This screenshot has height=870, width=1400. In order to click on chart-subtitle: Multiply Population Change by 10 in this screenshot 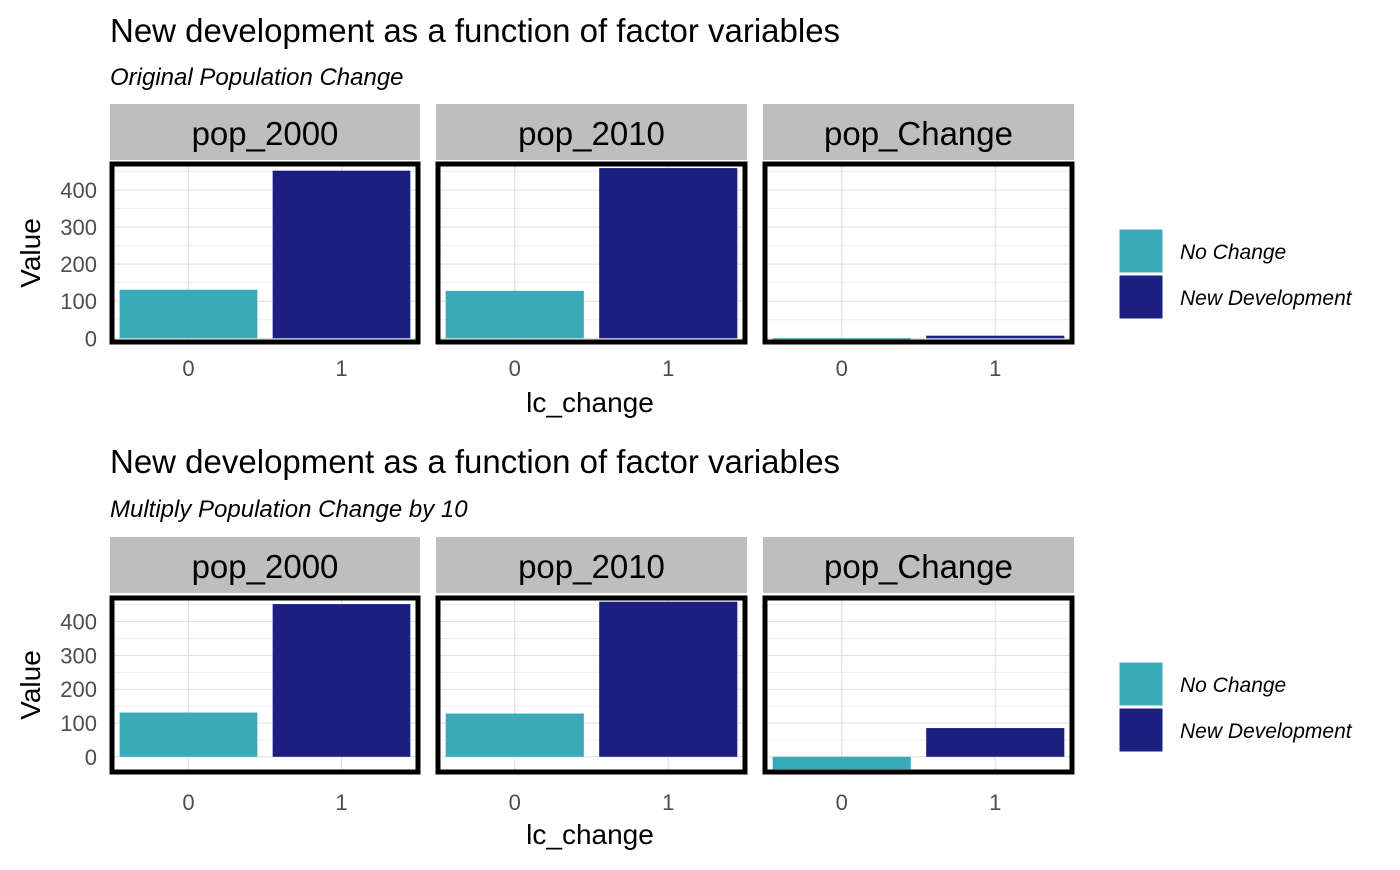, I will do `click(289, 509)`.